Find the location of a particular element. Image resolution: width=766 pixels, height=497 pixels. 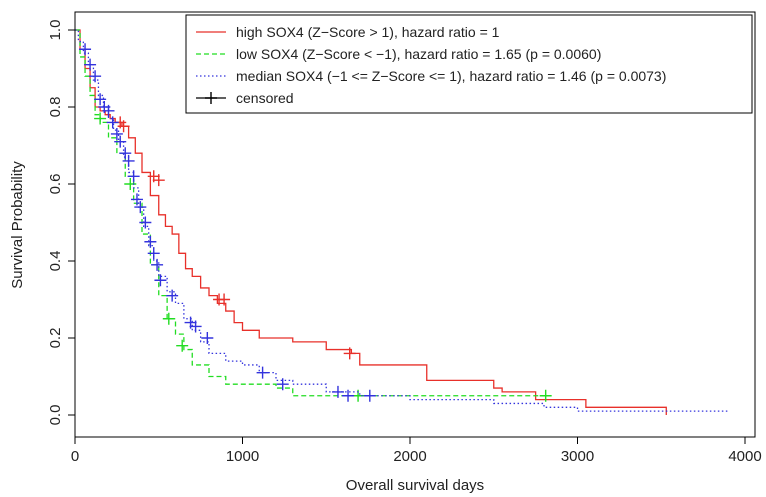

legend-box is located at coordinates (469, 64).